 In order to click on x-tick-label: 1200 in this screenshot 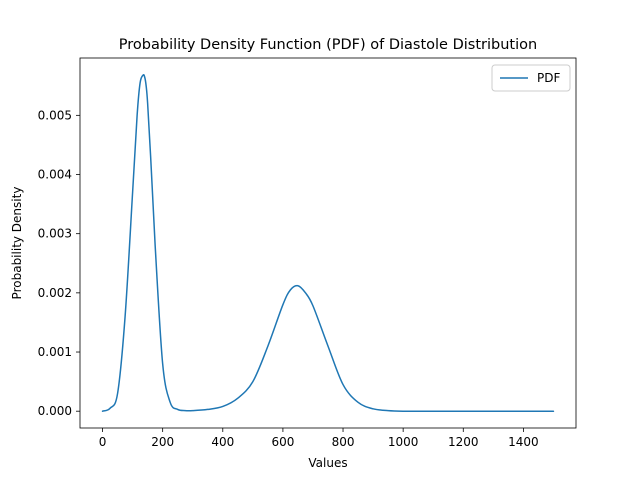, I will do `click(463, 442)`.